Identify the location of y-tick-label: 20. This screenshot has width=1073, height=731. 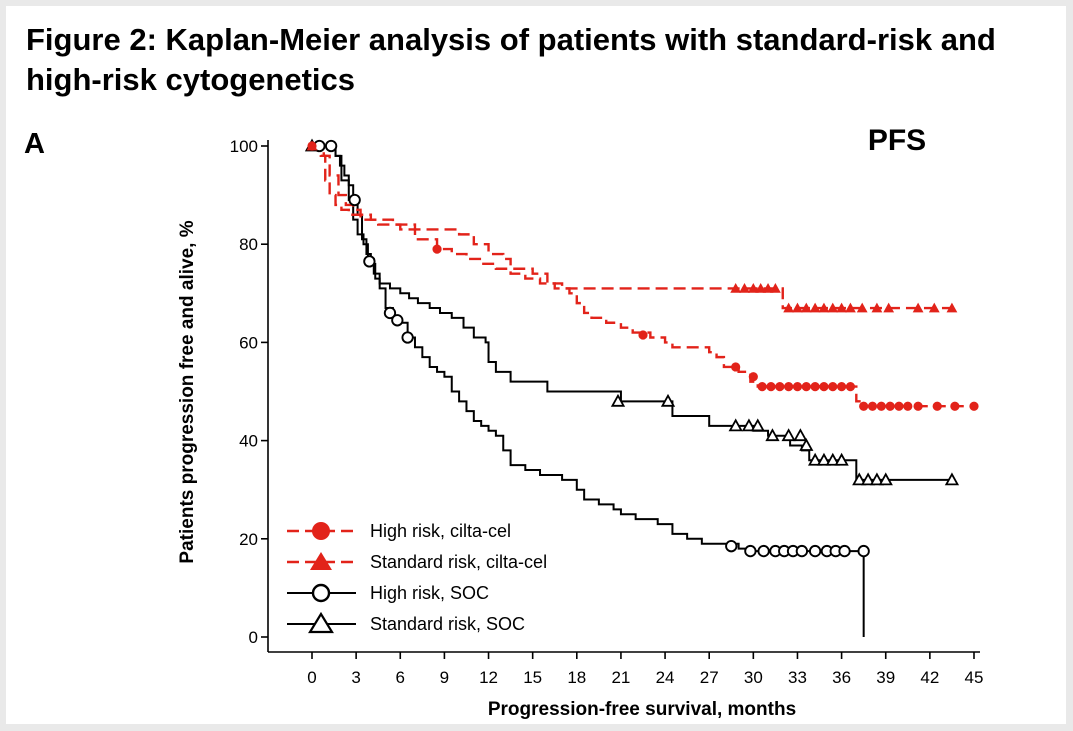
(248, 539).